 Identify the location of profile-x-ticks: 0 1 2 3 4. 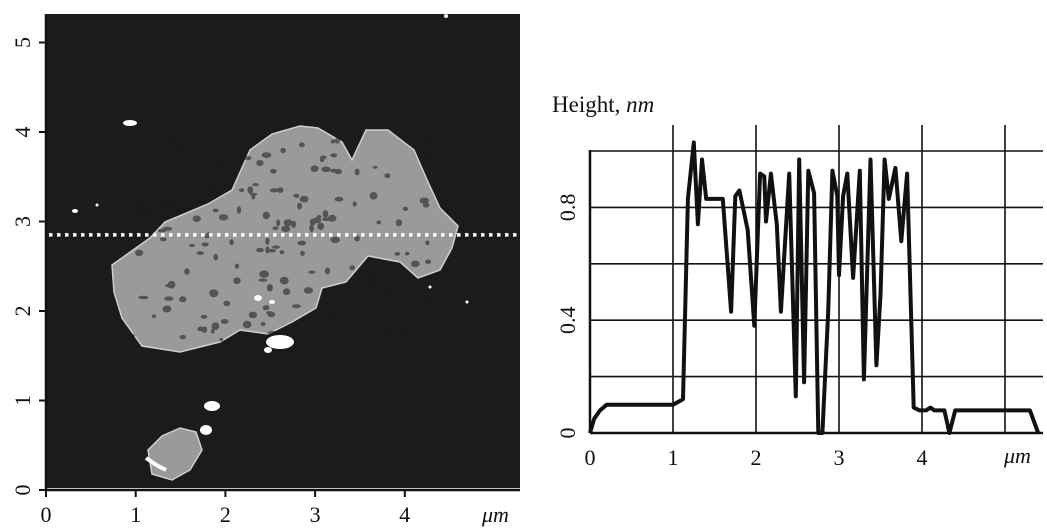
(756, 457).